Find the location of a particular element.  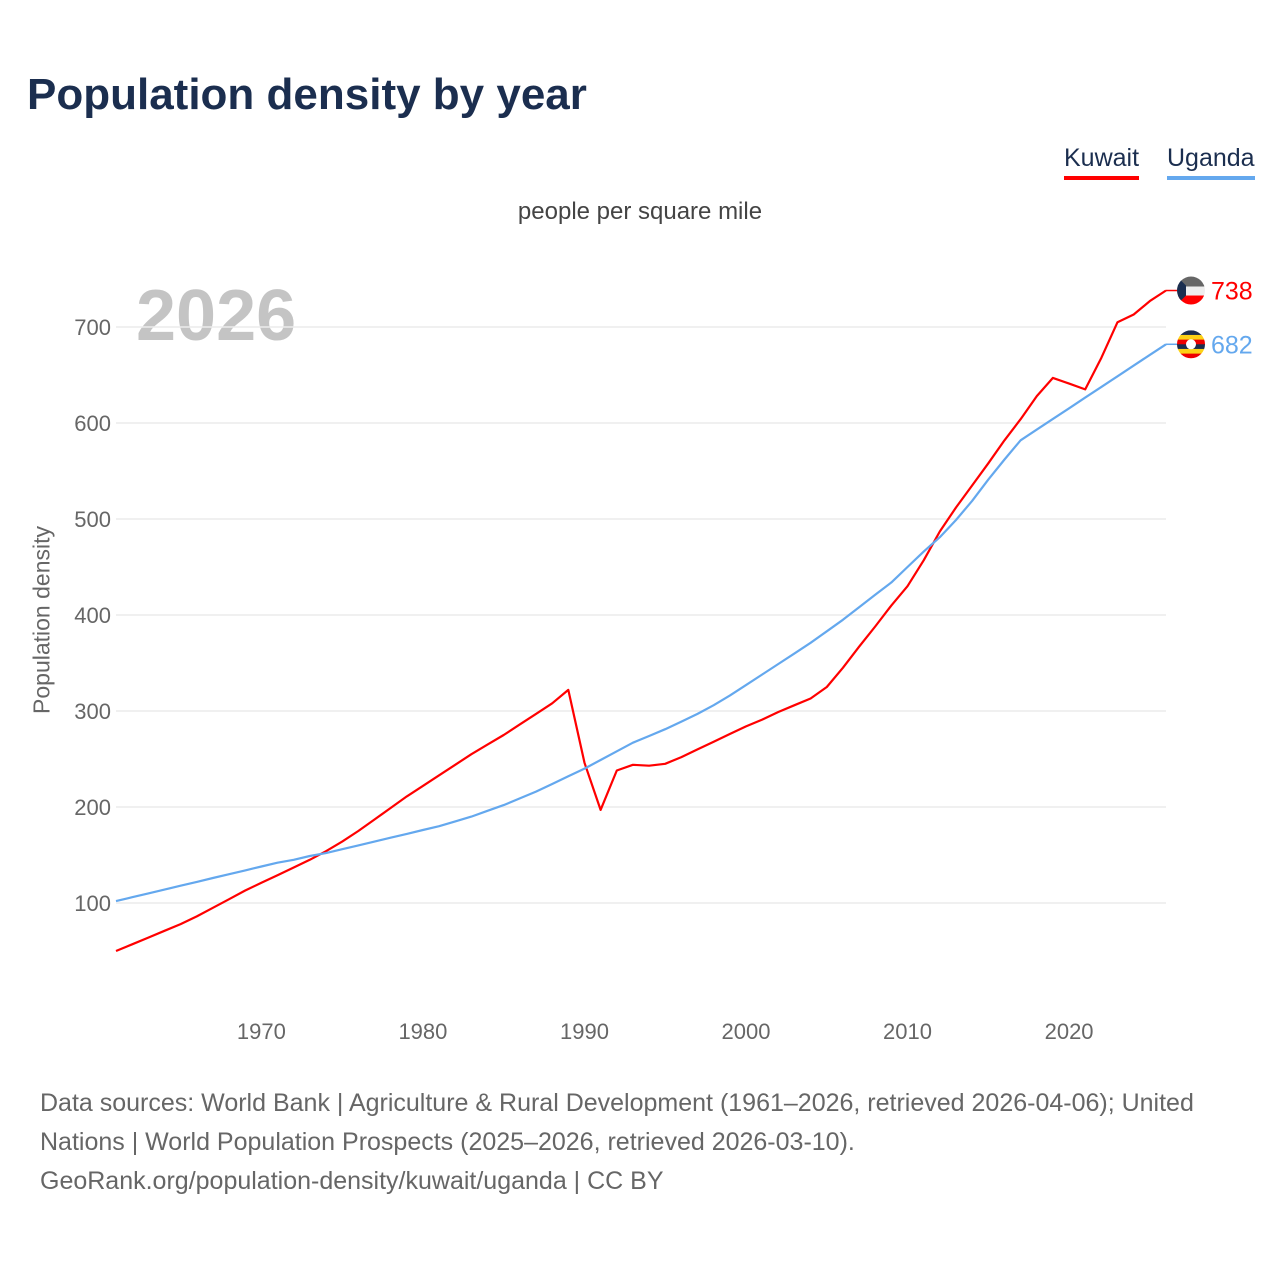

x-tick-label: 1980 is located at coordinates (422, 1031).